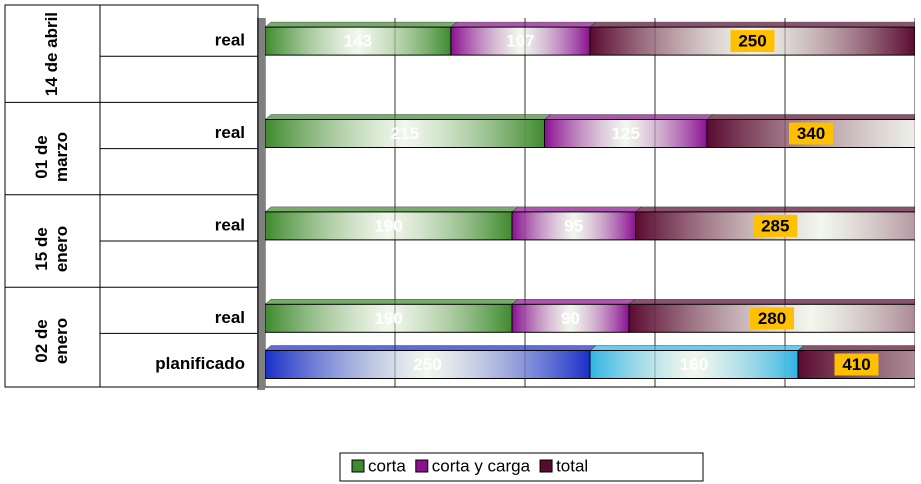  What do you see at coordinates (51, 341) in the screenshot?
I see `group-label: 02 de enero` at bounding box center [51, 341].